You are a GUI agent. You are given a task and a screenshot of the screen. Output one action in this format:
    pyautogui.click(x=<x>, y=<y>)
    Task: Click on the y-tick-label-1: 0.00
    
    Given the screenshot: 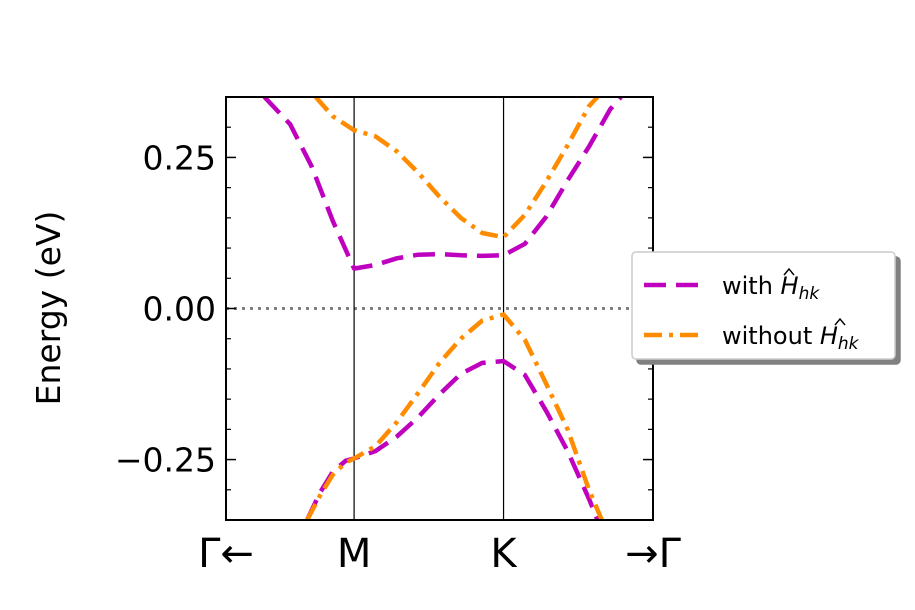 What is the action you would take?
    pyautogui.click(x=179, y=309)
    